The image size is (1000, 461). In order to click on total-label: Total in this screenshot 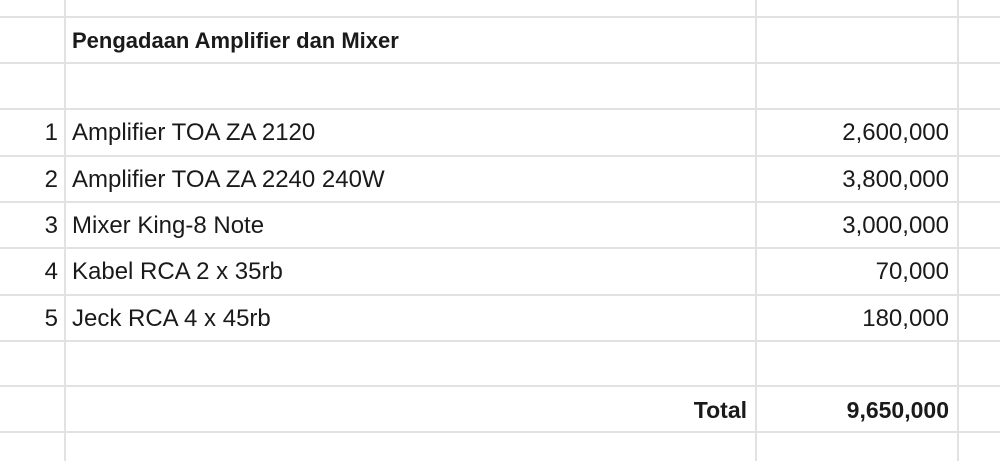, I will do `click(720, 410)`.